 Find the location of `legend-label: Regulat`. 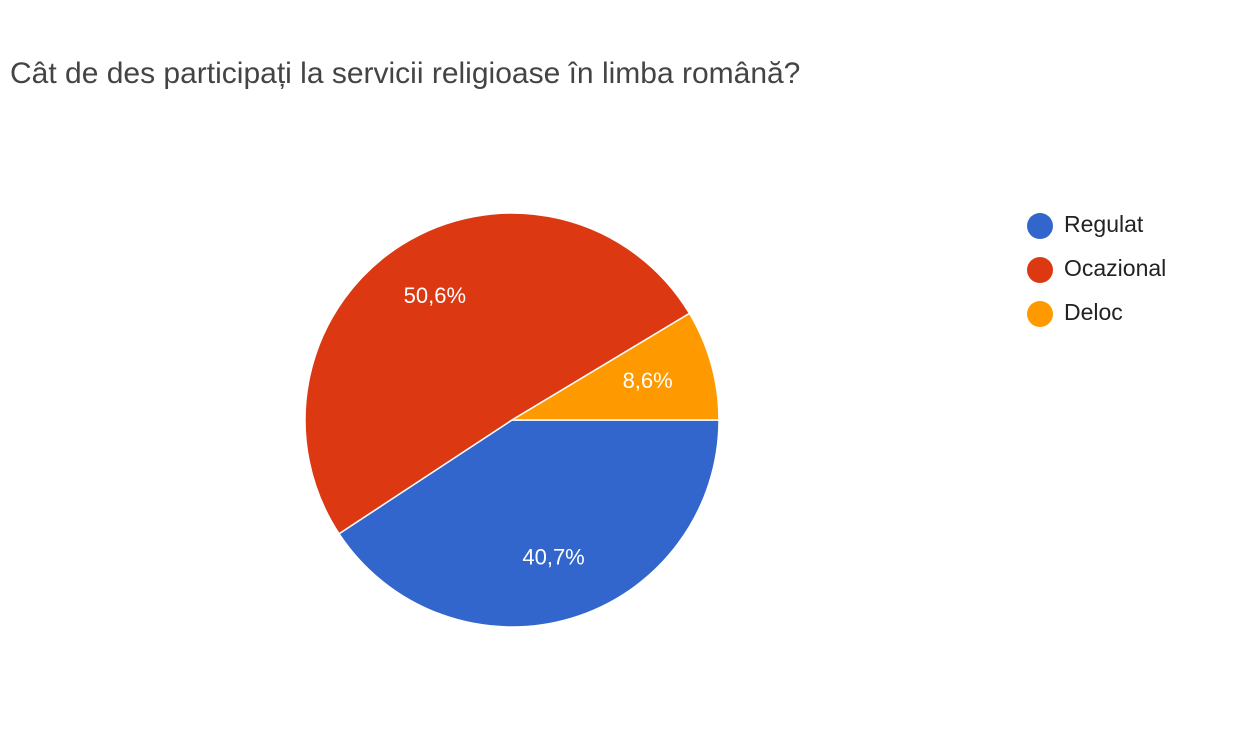

legend-label: Regulat is located at coordinates (1104, 224).